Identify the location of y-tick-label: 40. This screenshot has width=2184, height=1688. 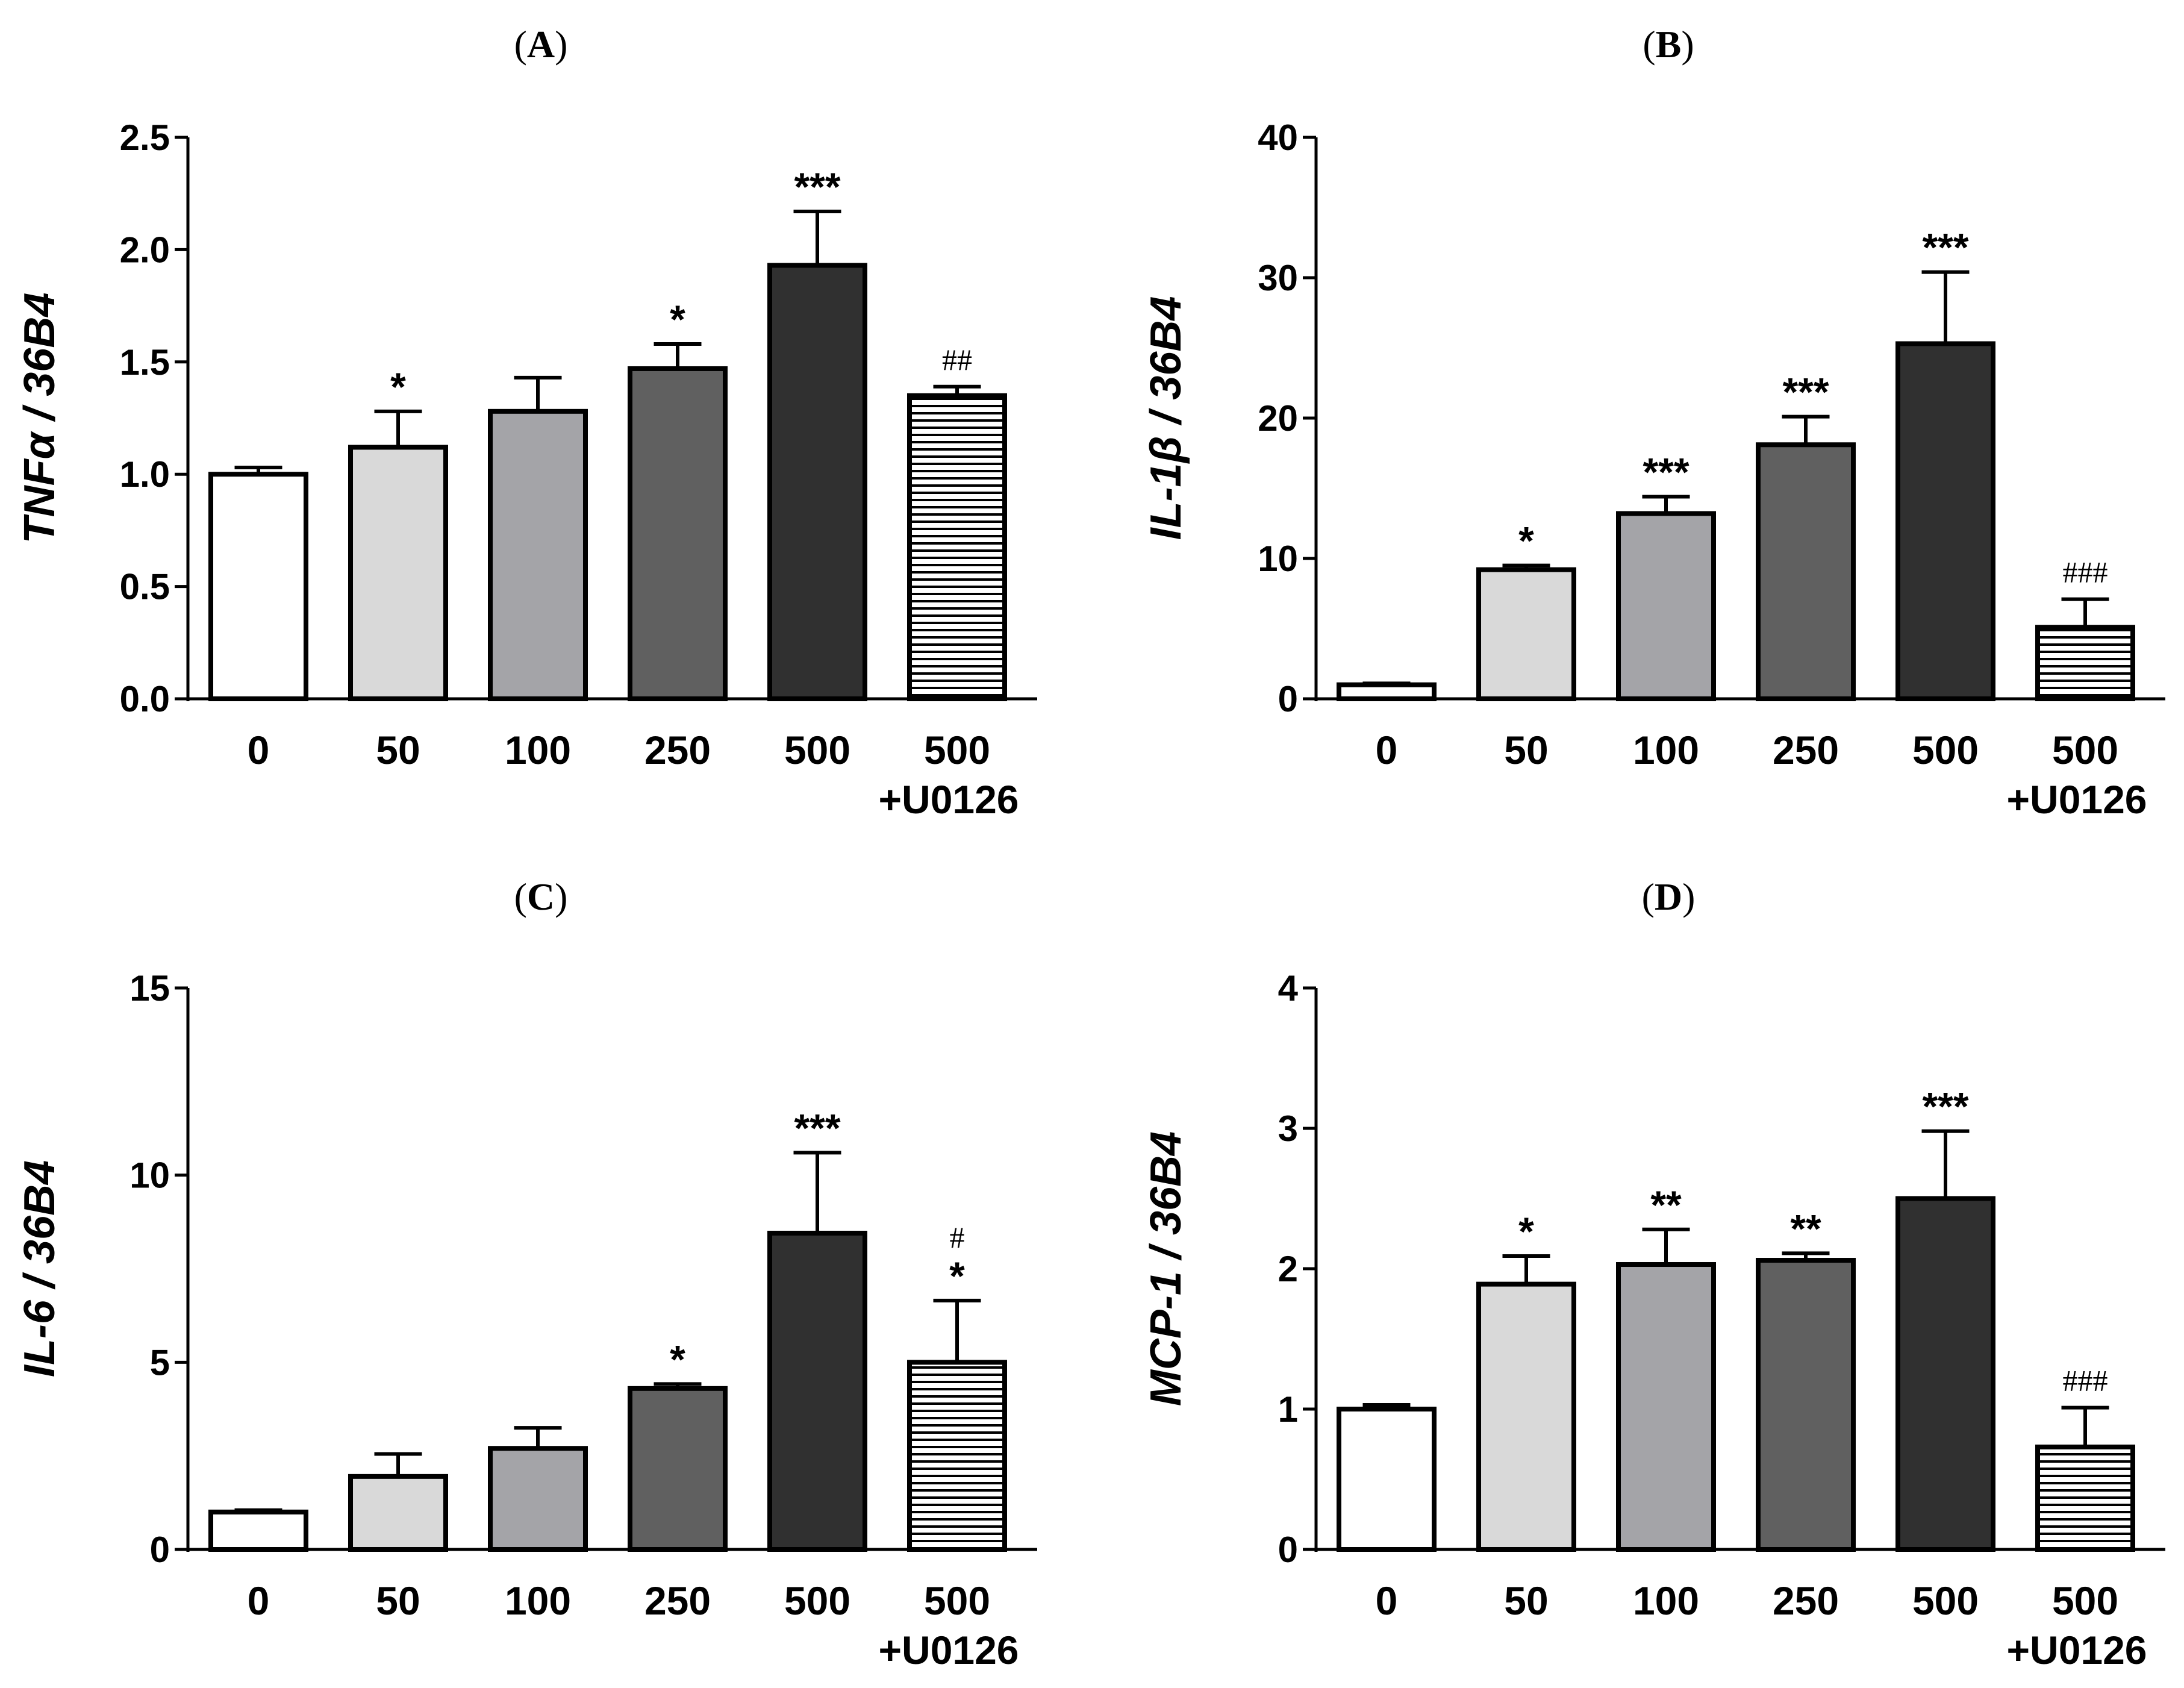
(1278, 138).